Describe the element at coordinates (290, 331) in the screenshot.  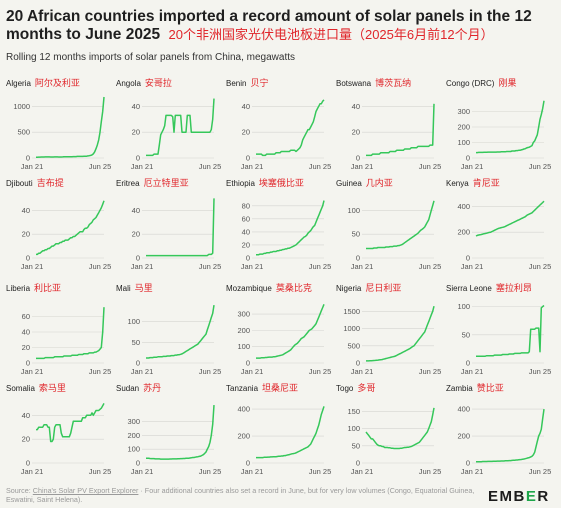
I see `series-line-mozambique` at that location.